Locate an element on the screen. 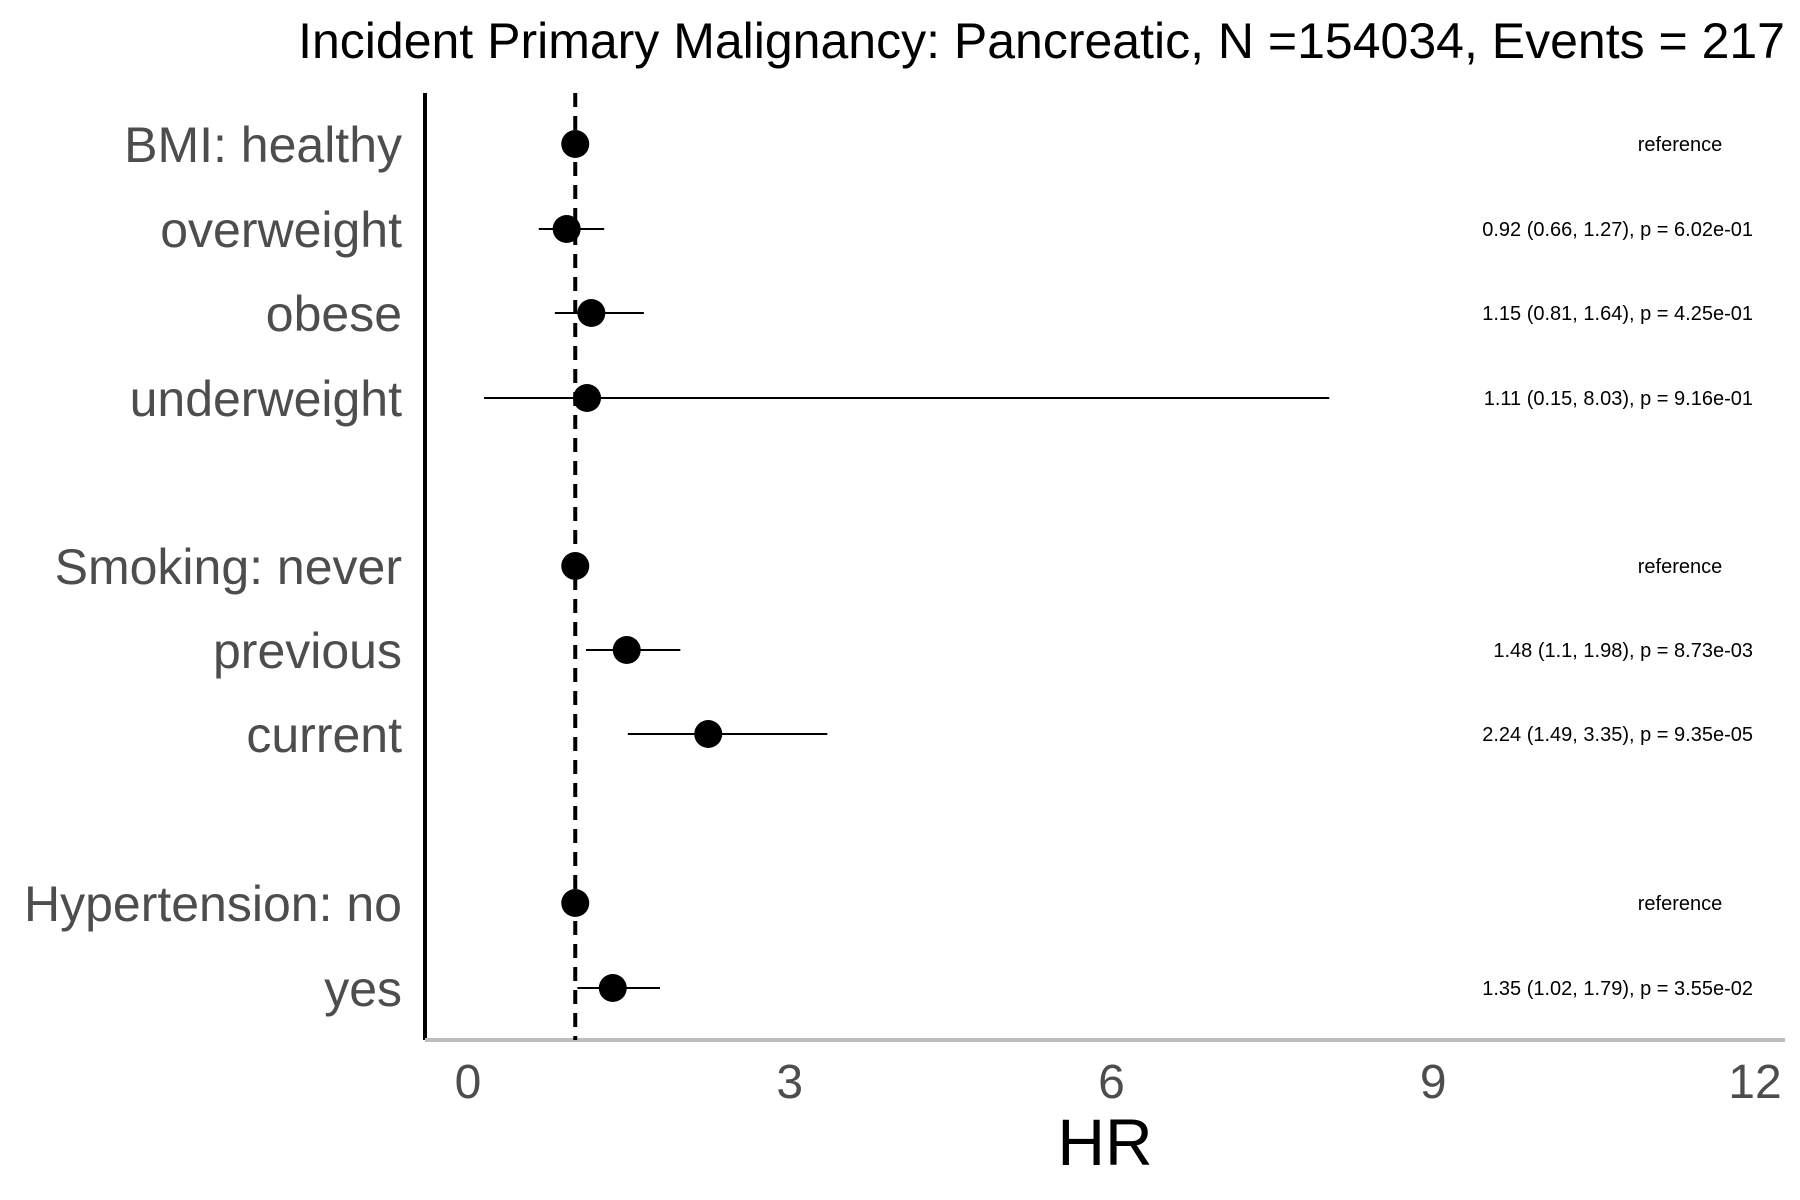 Image resolution: width=1800 pixels, height=1200 pixels. row-label: Smoking: never is located at coordinates (228, 567).